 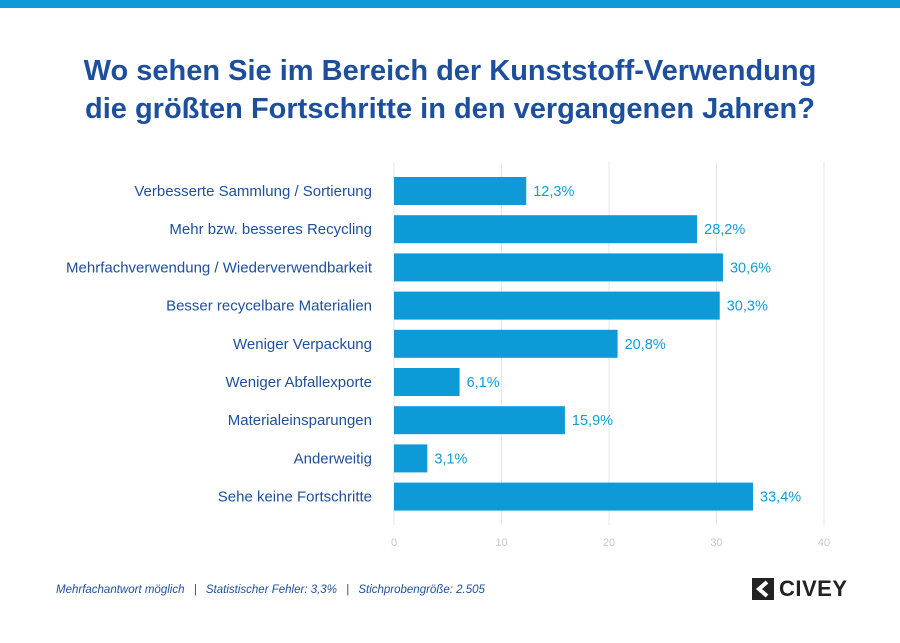 What do you see at coordinates (120, 590) in the screenshot?
I see `footer-note-multiple-answers: Mehrfachantwort möglich` at bounding box center [120, 590].